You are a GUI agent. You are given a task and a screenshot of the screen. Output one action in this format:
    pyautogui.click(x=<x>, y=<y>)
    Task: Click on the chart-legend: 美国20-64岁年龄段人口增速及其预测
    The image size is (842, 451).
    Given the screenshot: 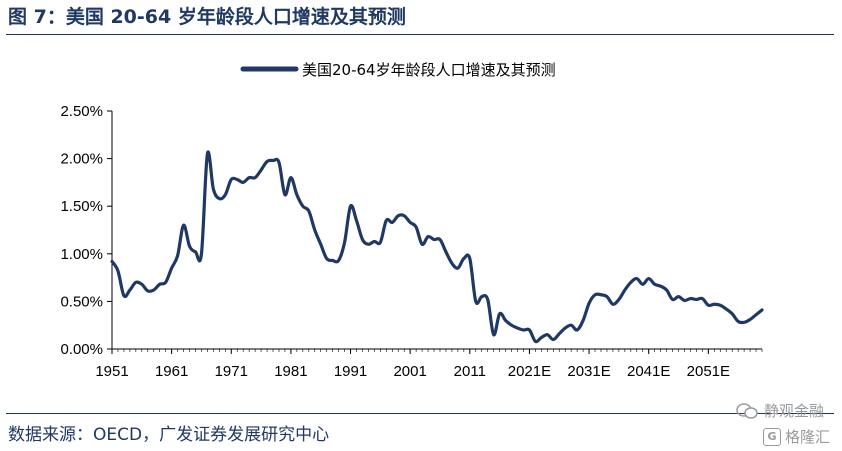 What is the action you would take?
    pyautogui.click(x=398, y=70)
    